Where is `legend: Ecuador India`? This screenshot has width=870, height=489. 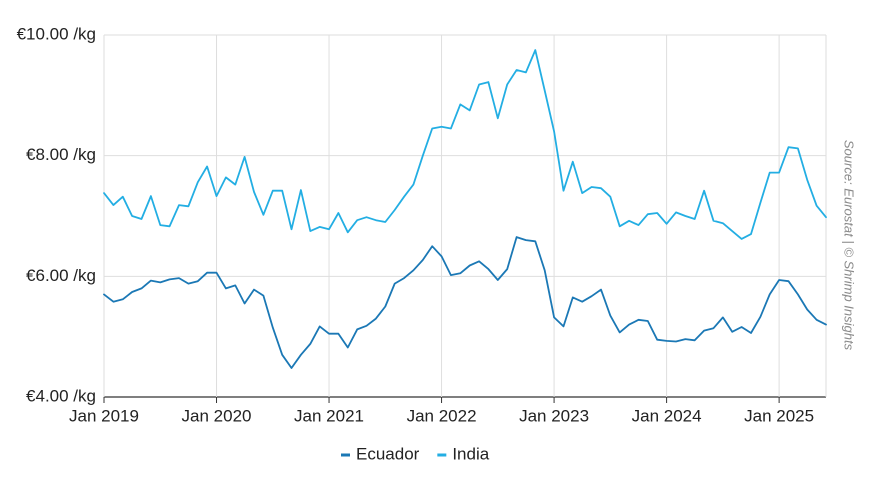 legend: Ecuador India is located at coordinates (415, 453).